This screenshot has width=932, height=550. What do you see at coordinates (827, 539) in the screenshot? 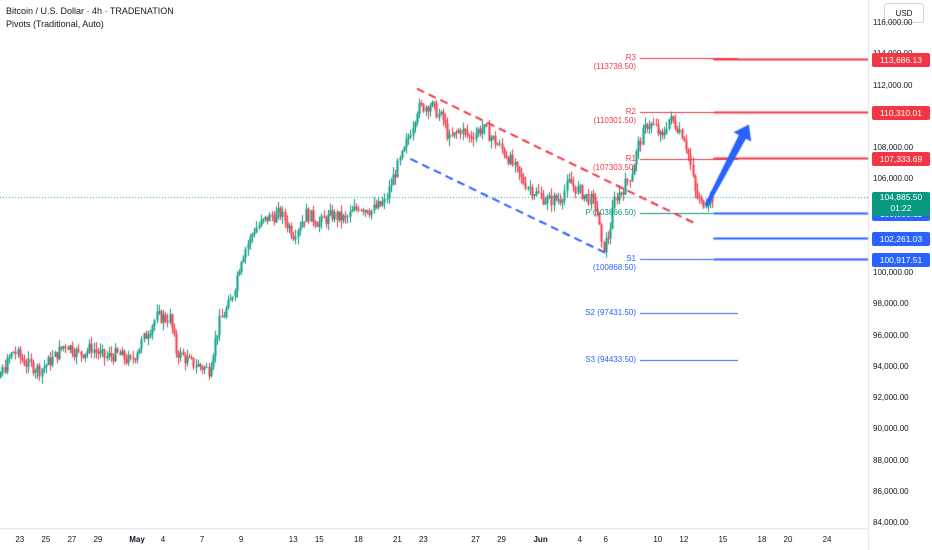
I see `x-tick-label: 24` at bounding box center [827, 539].